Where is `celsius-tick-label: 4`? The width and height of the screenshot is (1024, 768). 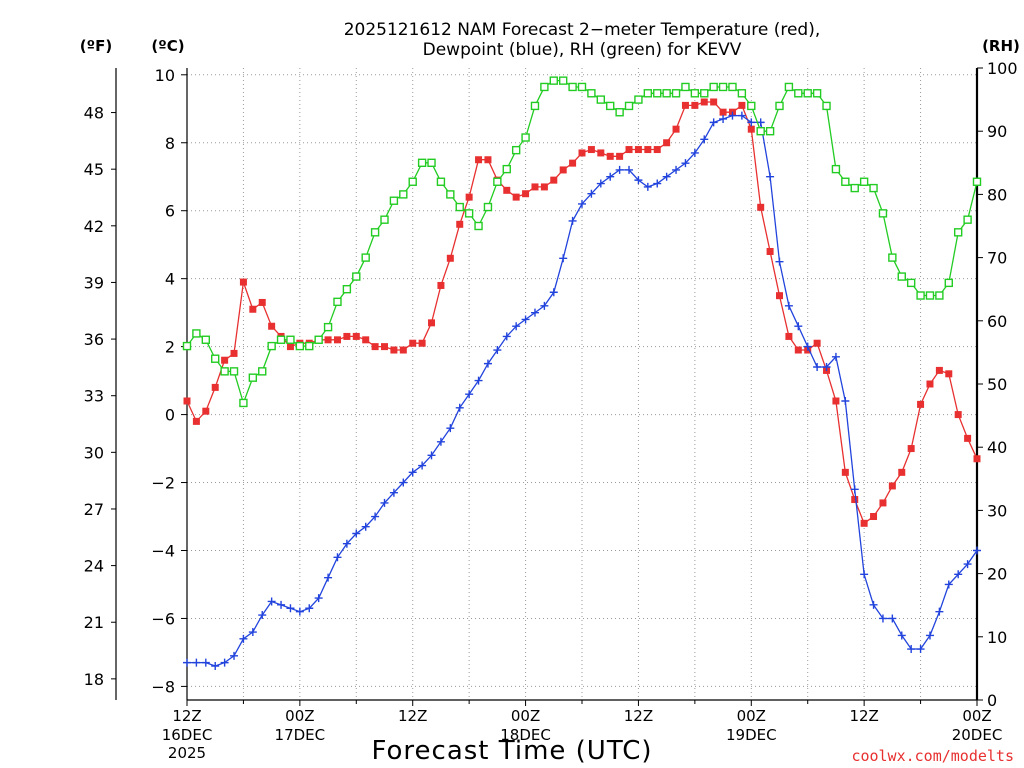
celsius-tick-label: 4 is located at coordinates (170, 279).